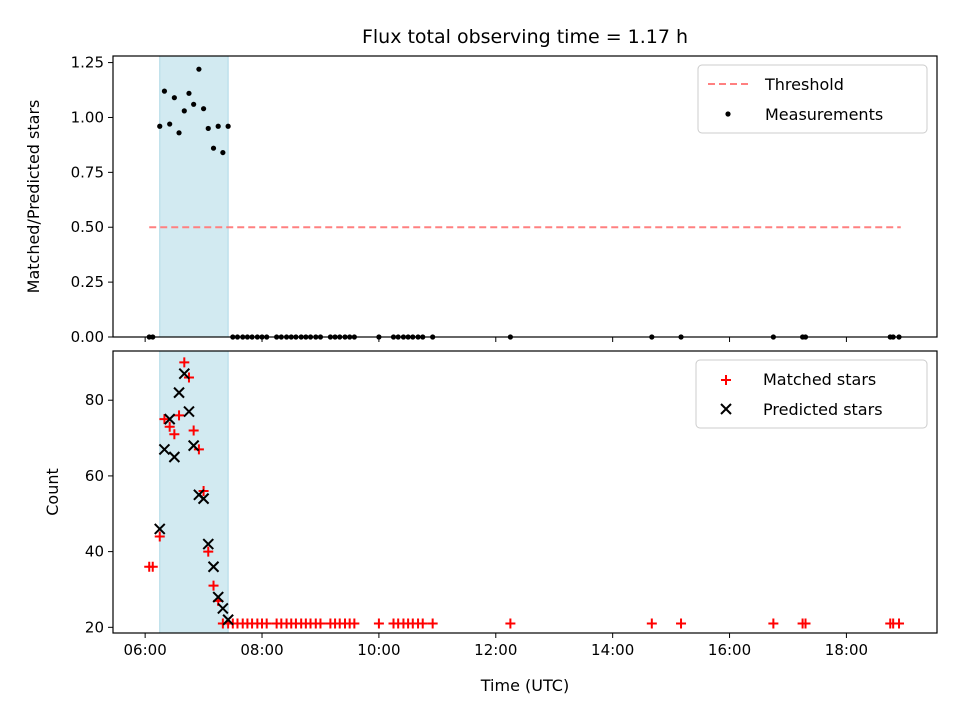 The height and width of the screenshot is (724, 960). Describe the element at coordinates (524, 685) in the screenshot. I see `x-axis-label: Time (UTC)` at that location.